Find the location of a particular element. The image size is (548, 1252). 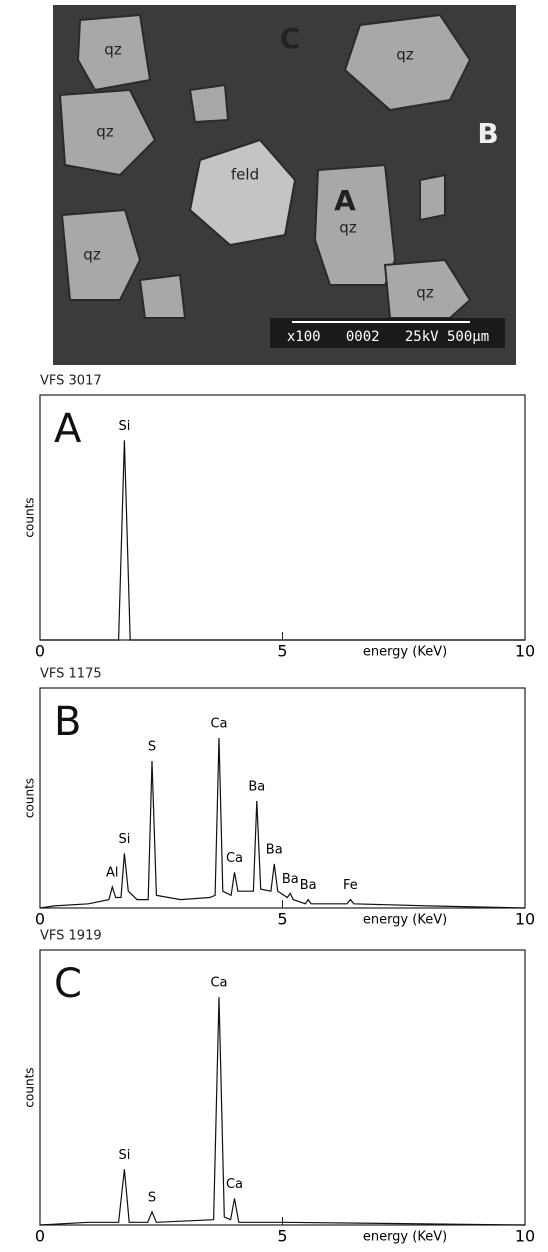

image-label: B is located at coordinates (487, 133).